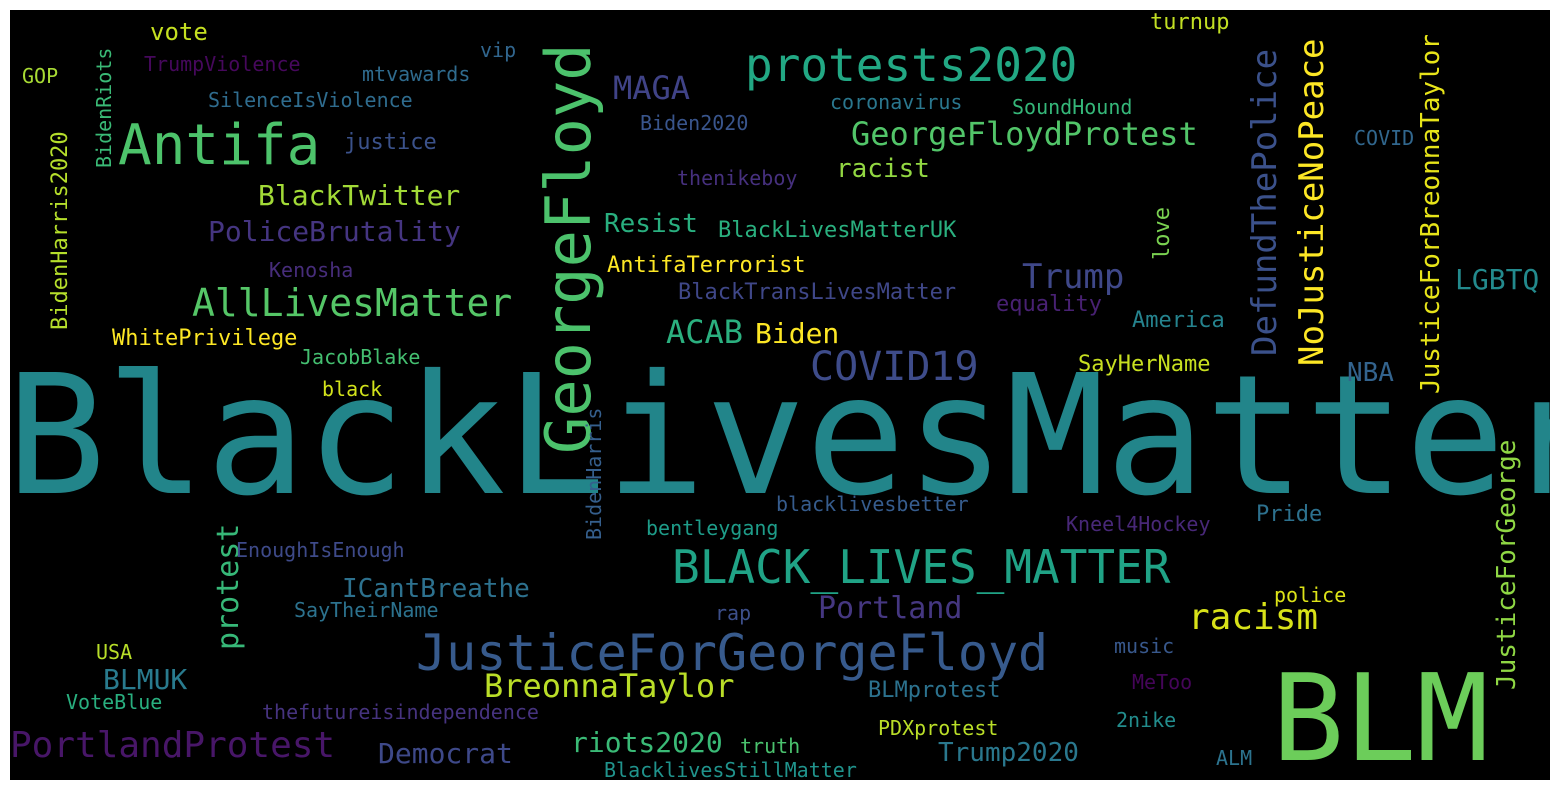 This screenshot has height=790, width=1560. What do you see at coordinates (320, 550) in the screenshot?
I see `word-enoughisenough: EnoughIsEnough` at bounding box center [320, 550].